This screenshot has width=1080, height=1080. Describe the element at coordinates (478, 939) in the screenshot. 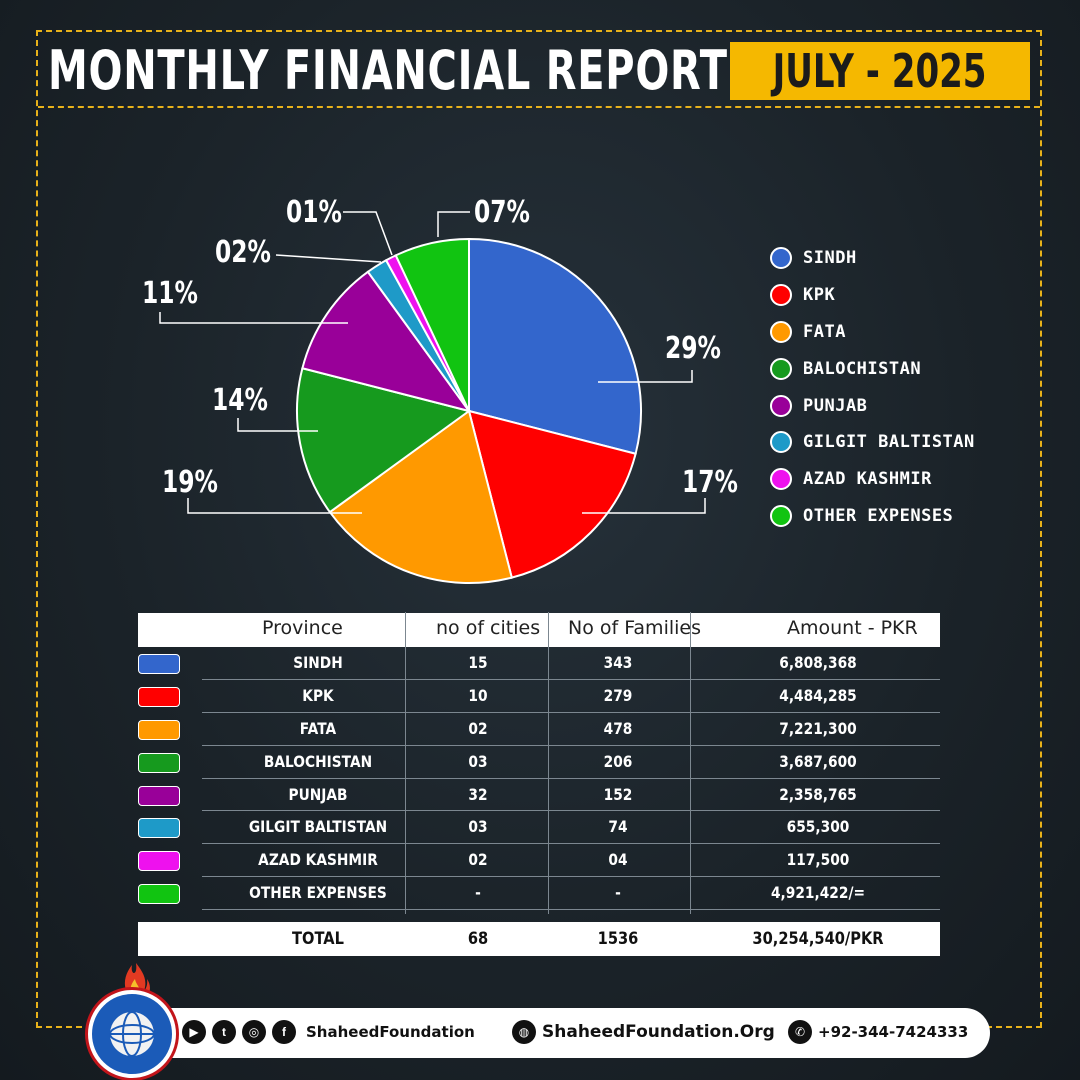

I see `total-cities: 68` at that location.